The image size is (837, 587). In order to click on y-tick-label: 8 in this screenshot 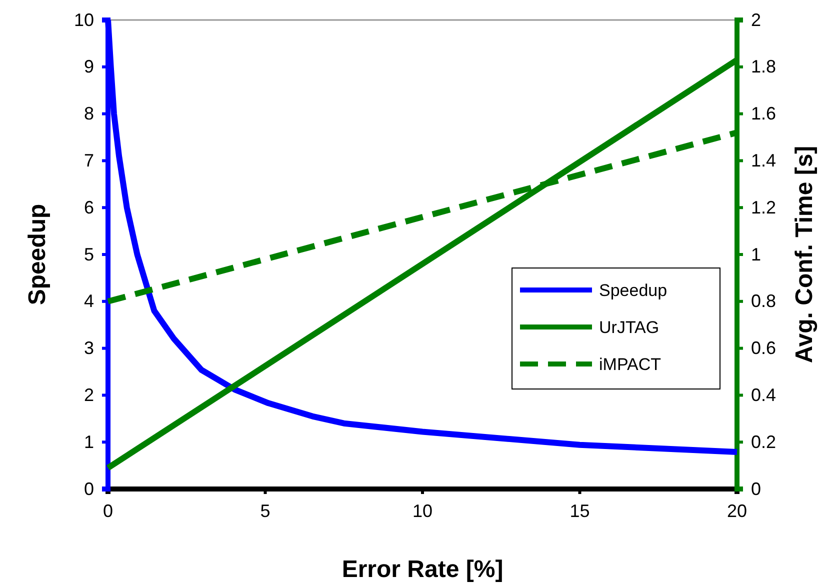, I will do `click(89, 114)`.